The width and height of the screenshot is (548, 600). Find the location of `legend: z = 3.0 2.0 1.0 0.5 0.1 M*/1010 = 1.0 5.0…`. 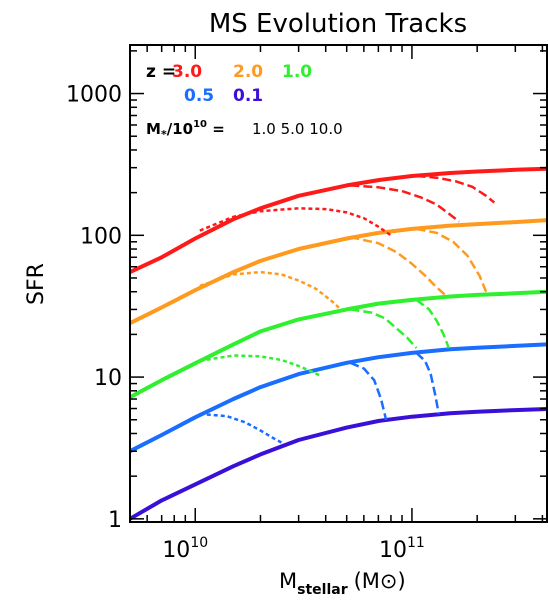

legend: z = 3.0 2.0 1.0 0.5 0.1 M*/1010 = 1.0 5.0… is located at coordinates (244, 101).